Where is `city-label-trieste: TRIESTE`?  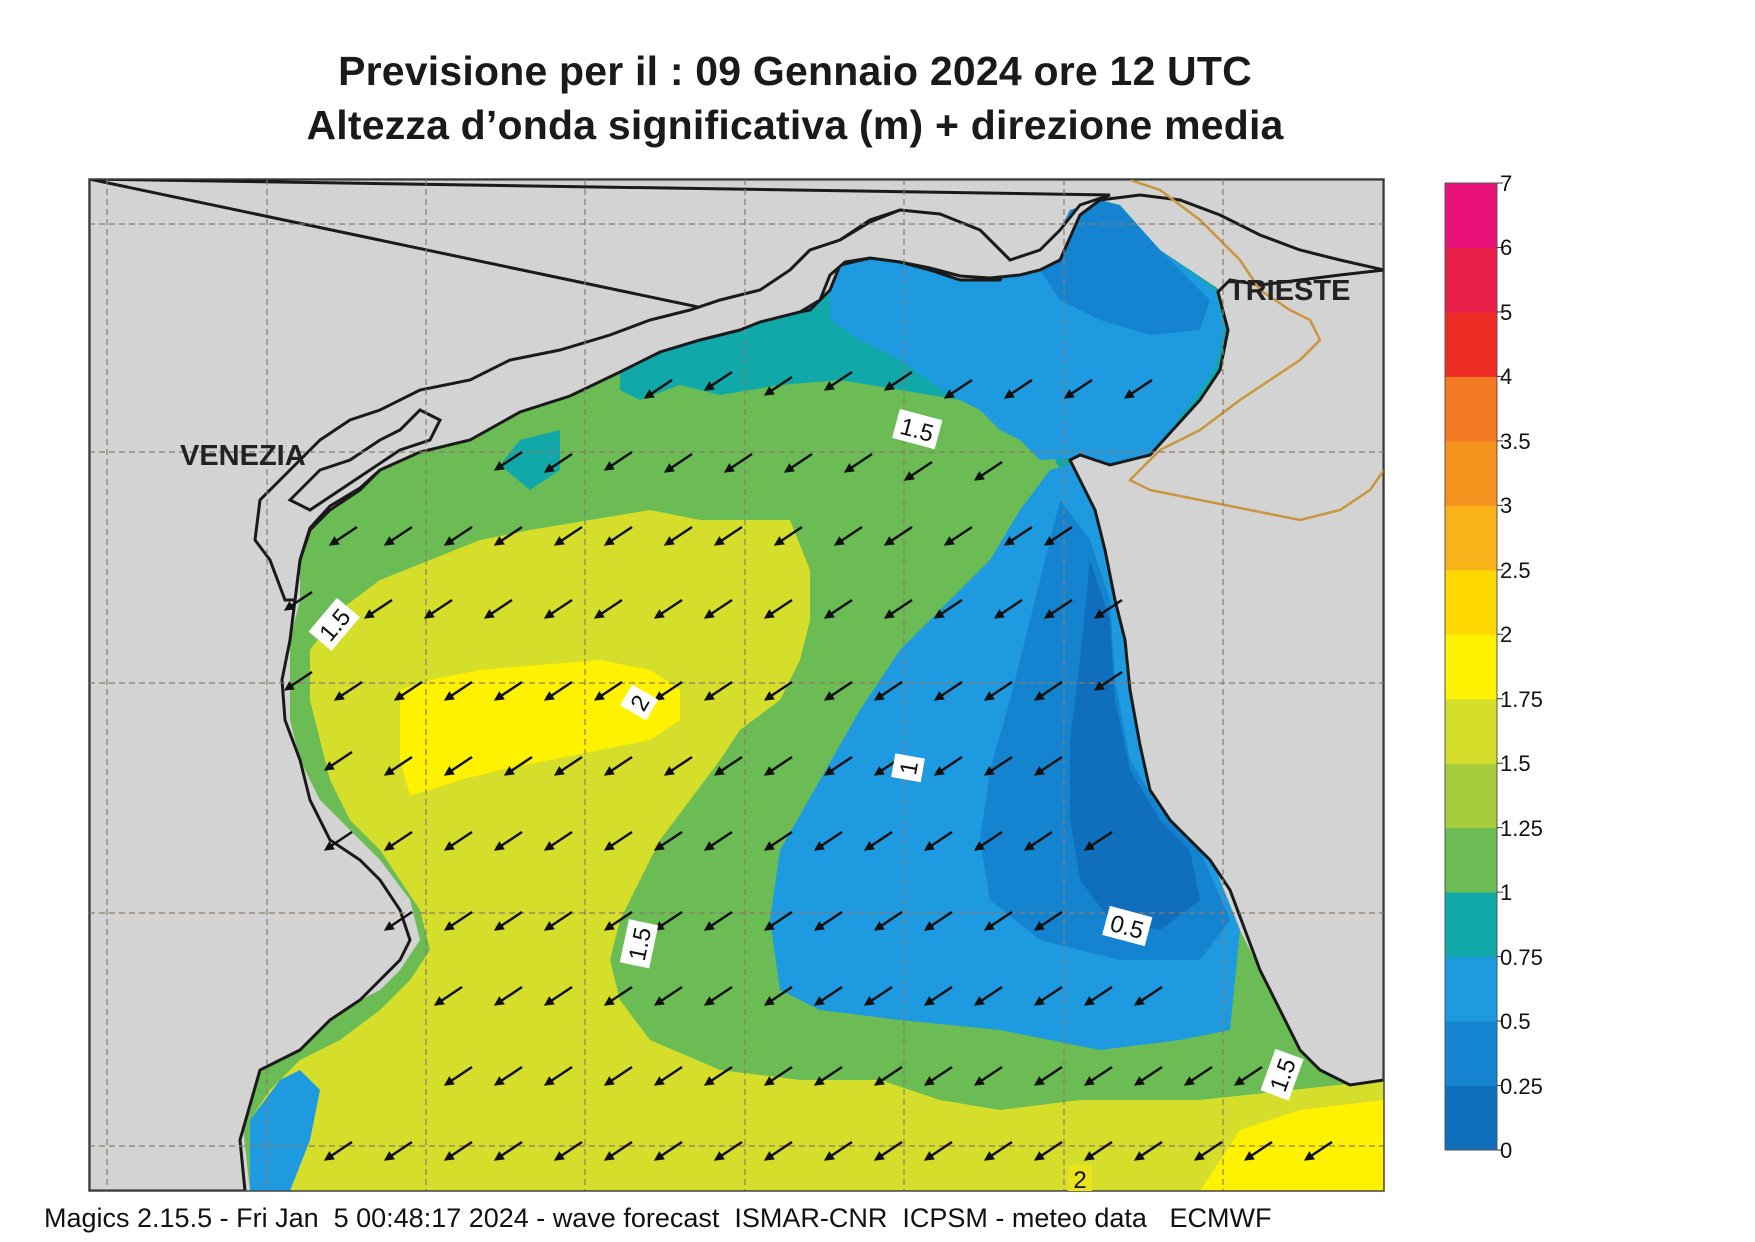 city-label-trieste: TRIESTE is located at coordinates (1289, 291).